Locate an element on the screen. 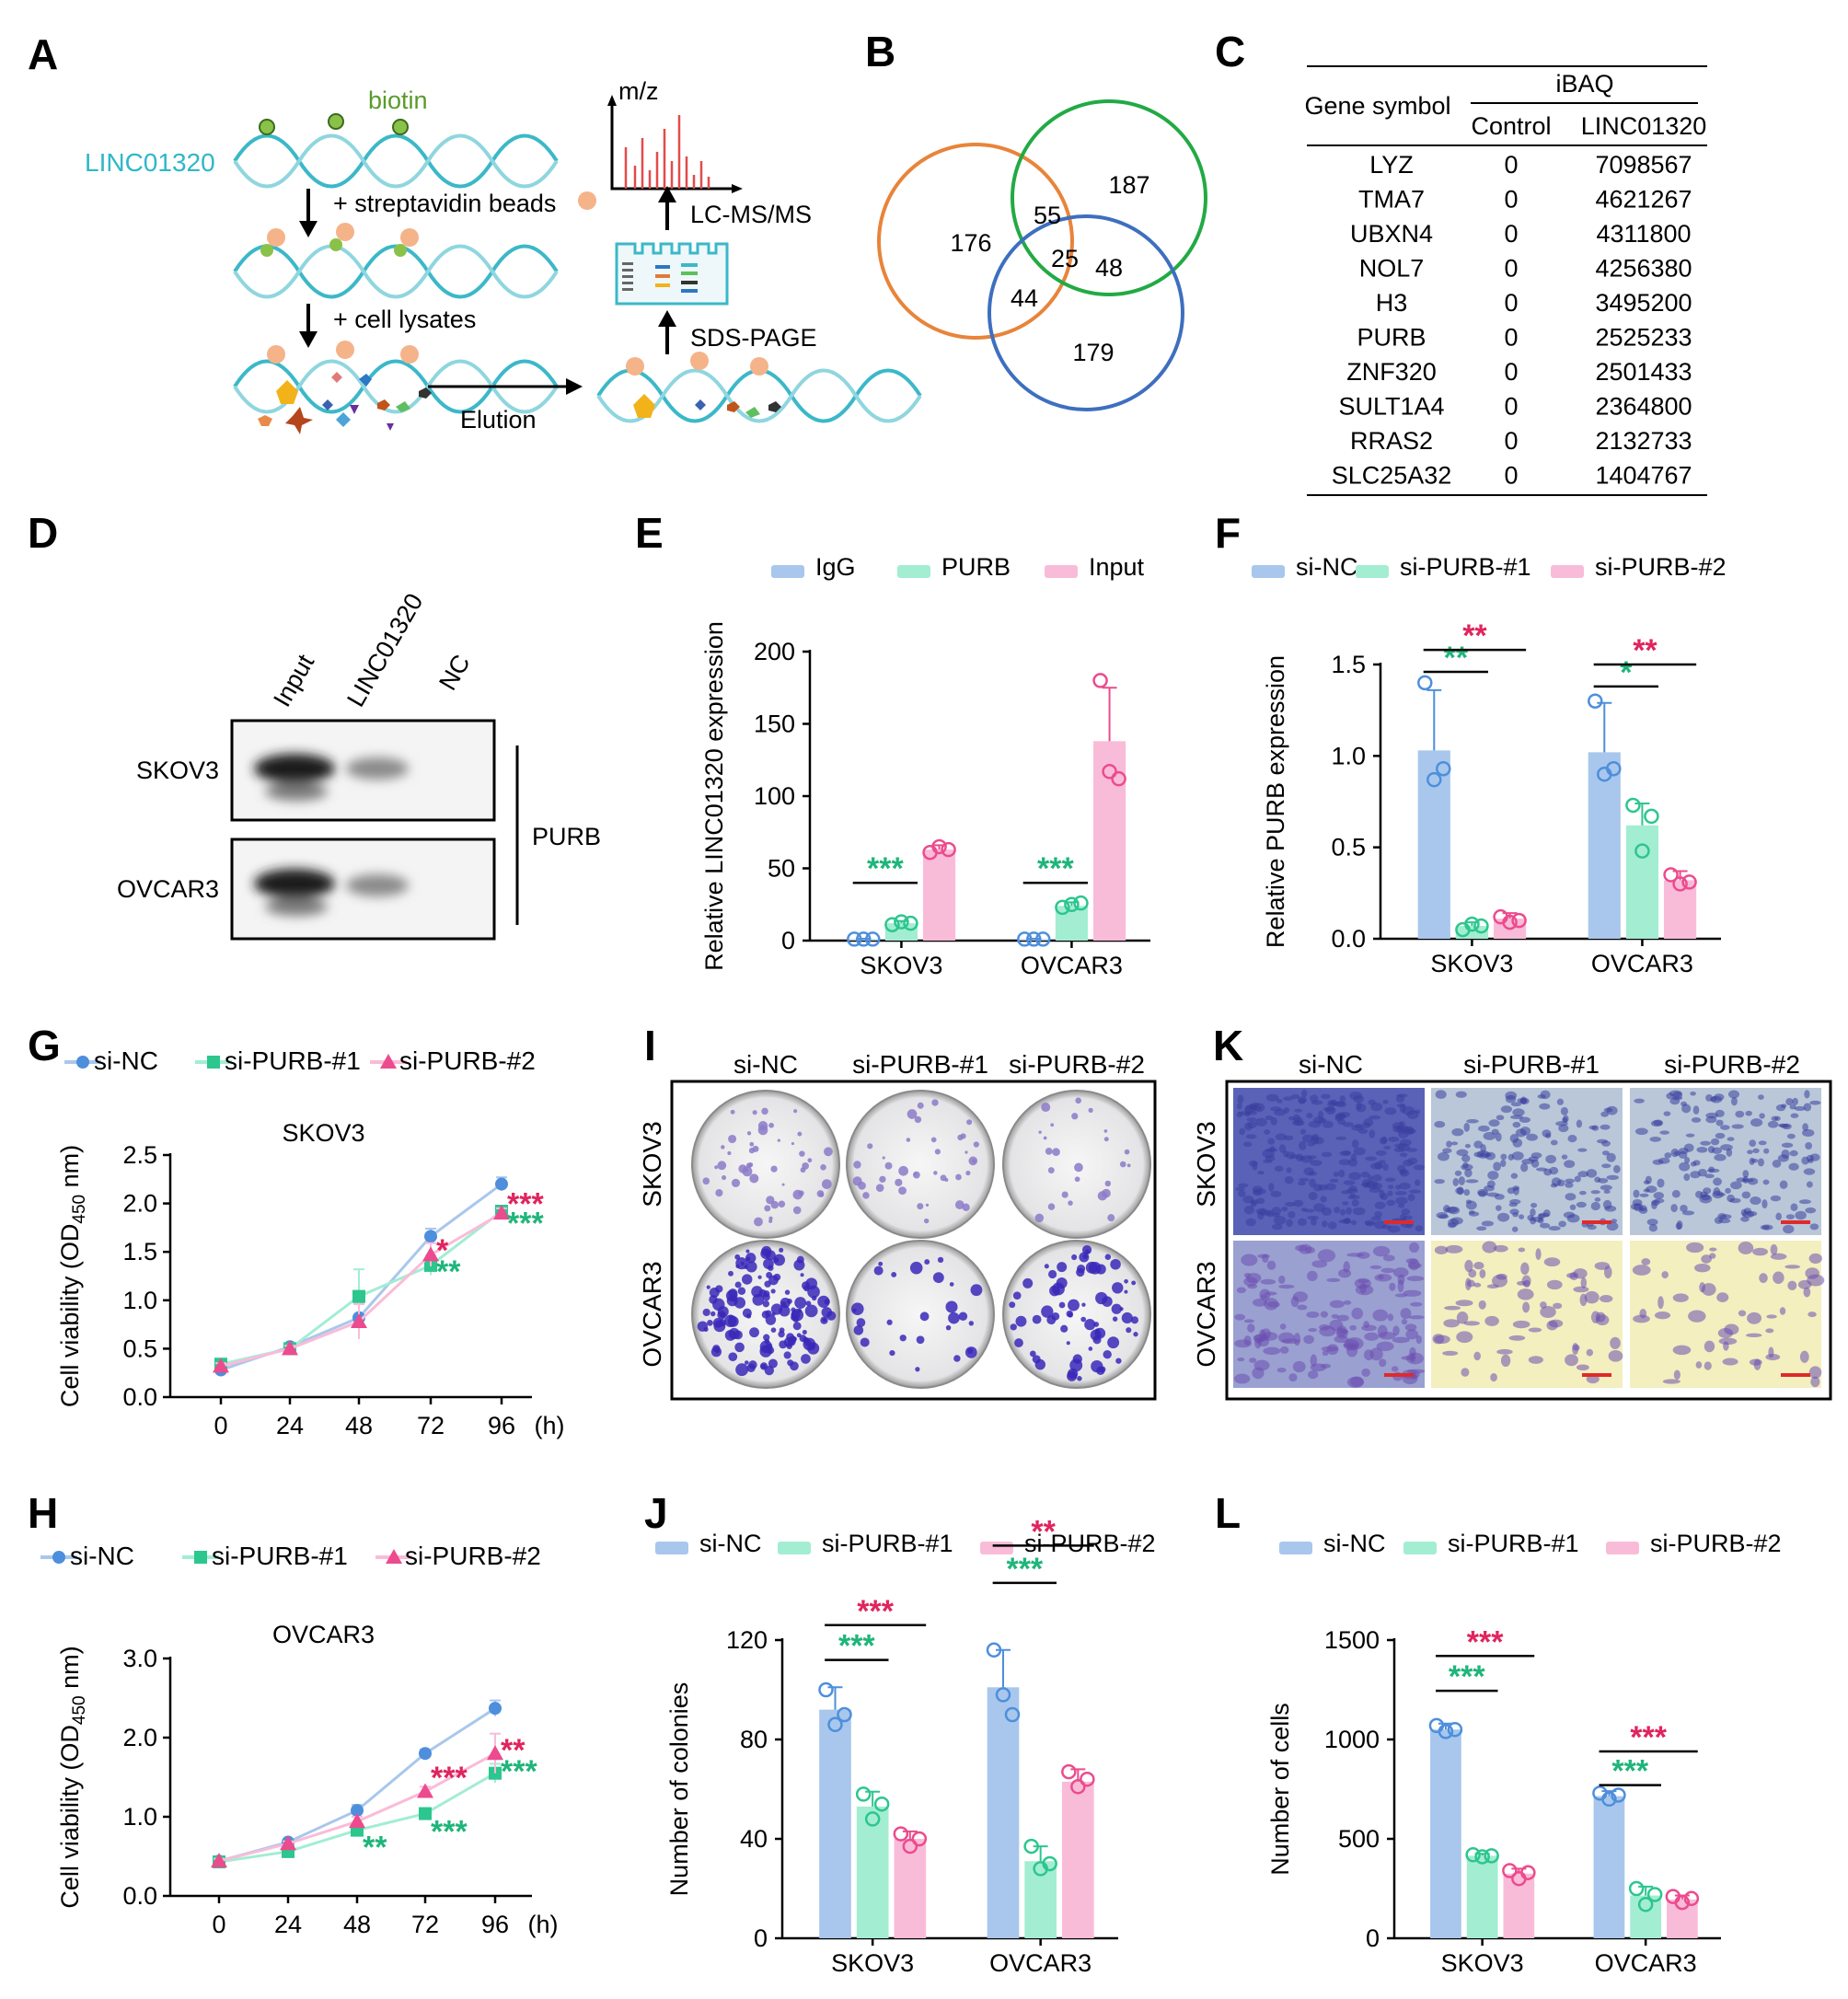 Image resolution: width=1848 pixels, height=1999 pixels. blot-bands is located at coordinates (331, 835).